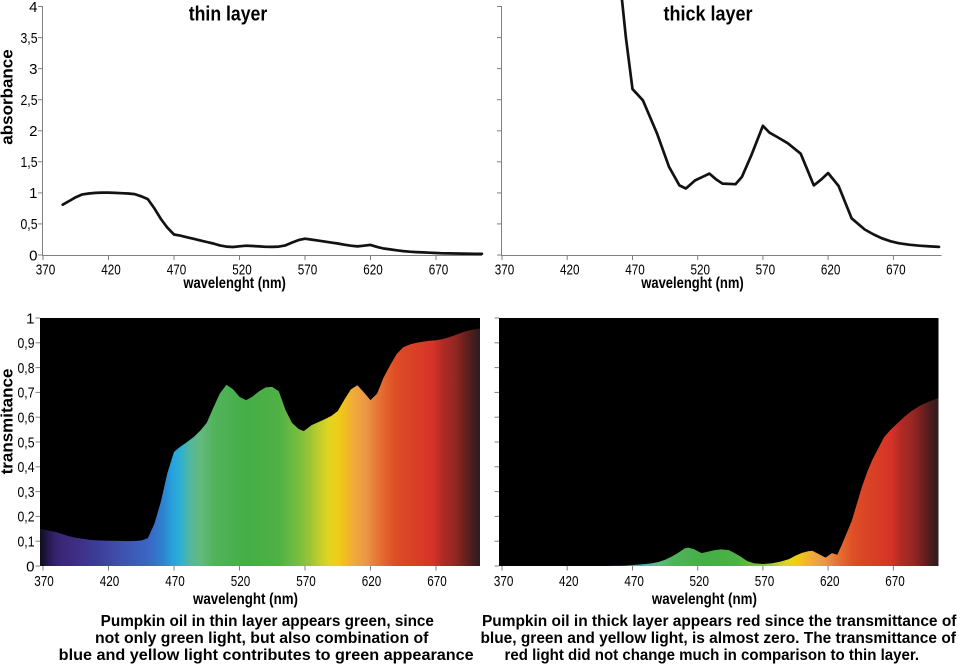 The width and height of the screenshot is (960, 664). I want to click on svg-text: 4, so click(33, 8).